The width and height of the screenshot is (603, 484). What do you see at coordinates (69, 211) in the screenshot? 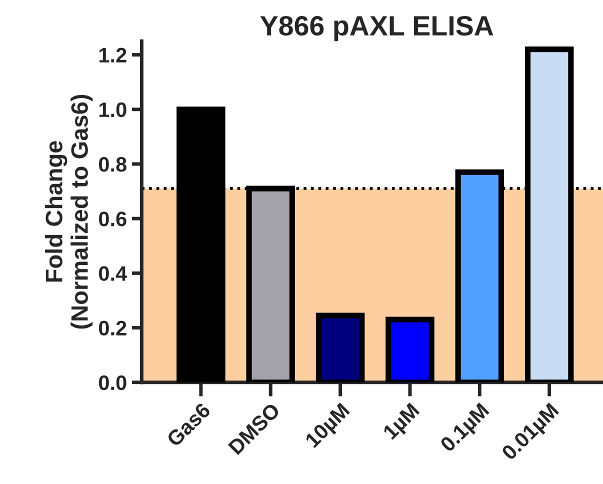
I see `y-axis-title: Fold Change (Normalized to Gas6)` at bounding box center [69, 211].